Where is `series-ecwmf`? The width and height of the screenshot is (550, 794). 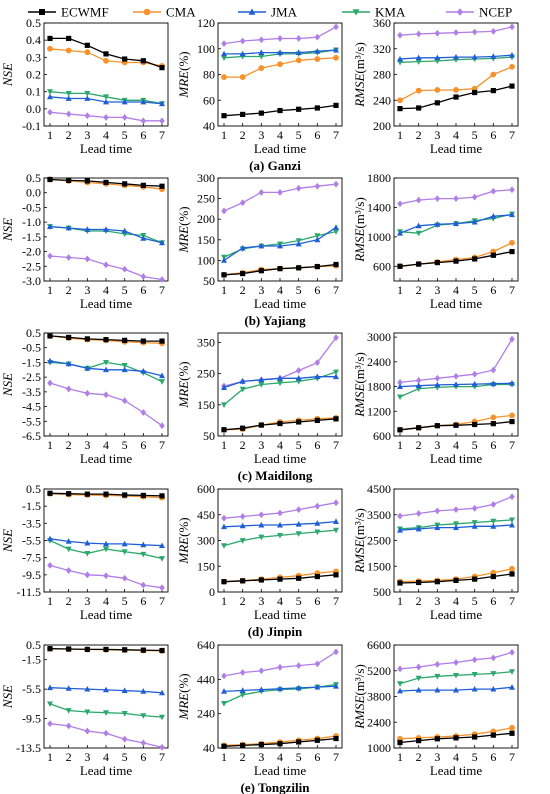
series-ecwmf is located at coordinates (456, 258).